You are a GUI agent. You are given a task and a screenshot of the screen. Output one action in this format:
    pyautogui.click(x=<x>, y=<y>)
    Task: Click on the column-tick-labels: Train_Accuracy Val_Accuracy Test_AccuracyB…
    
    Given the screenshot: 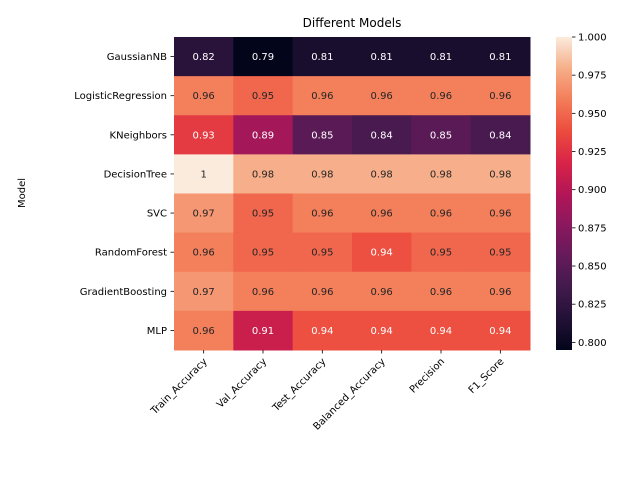 What is the action you would take?
    pyautogui.click(x=328, y=391)
    